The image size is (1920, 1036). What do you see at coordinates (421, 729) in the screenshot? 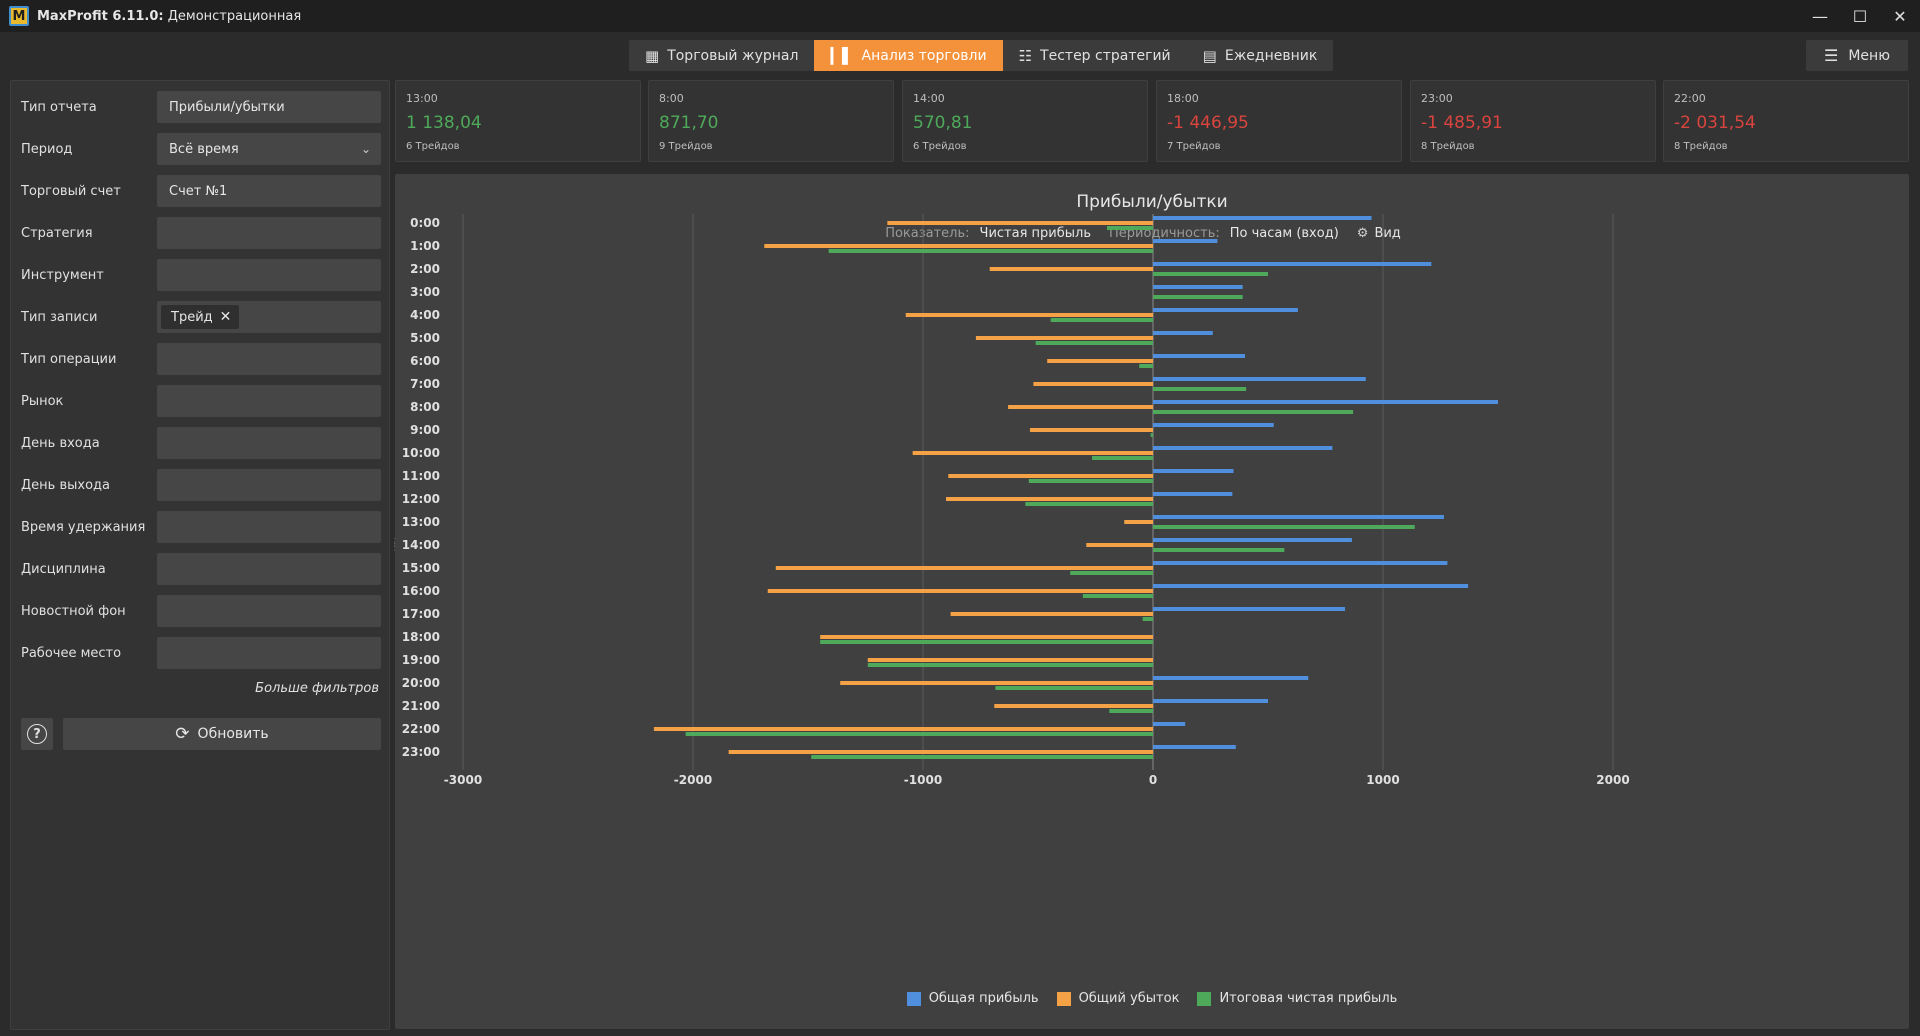
I see `y-tick-label: 22:00` at bounding box center [421, 729].